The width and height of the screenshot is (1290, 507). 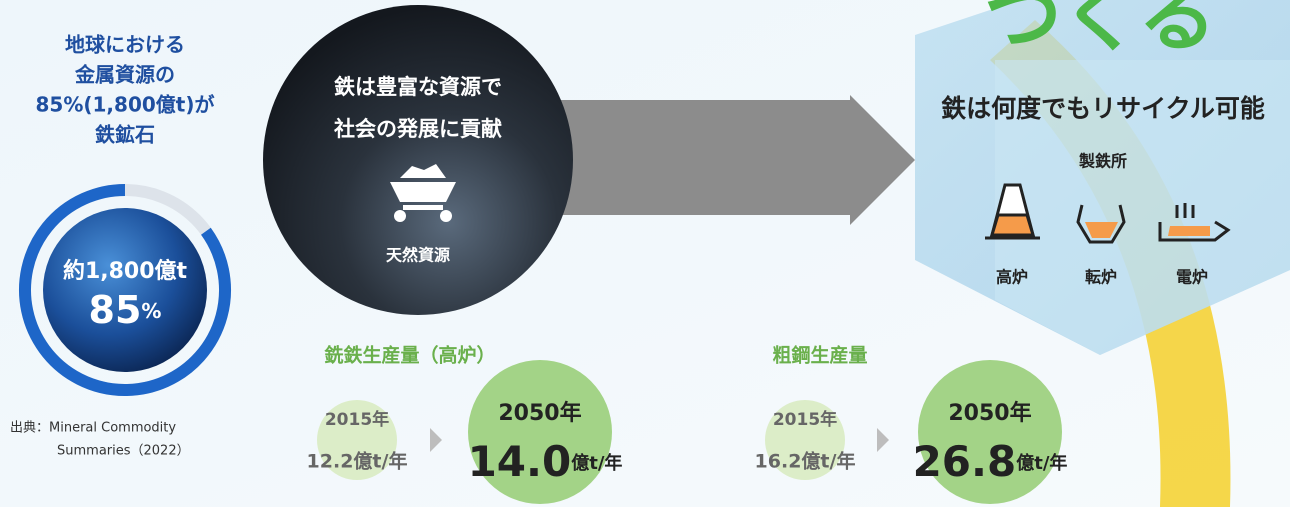 I want to click on heading-line: 金属資源の, so click(x=124, y=75).